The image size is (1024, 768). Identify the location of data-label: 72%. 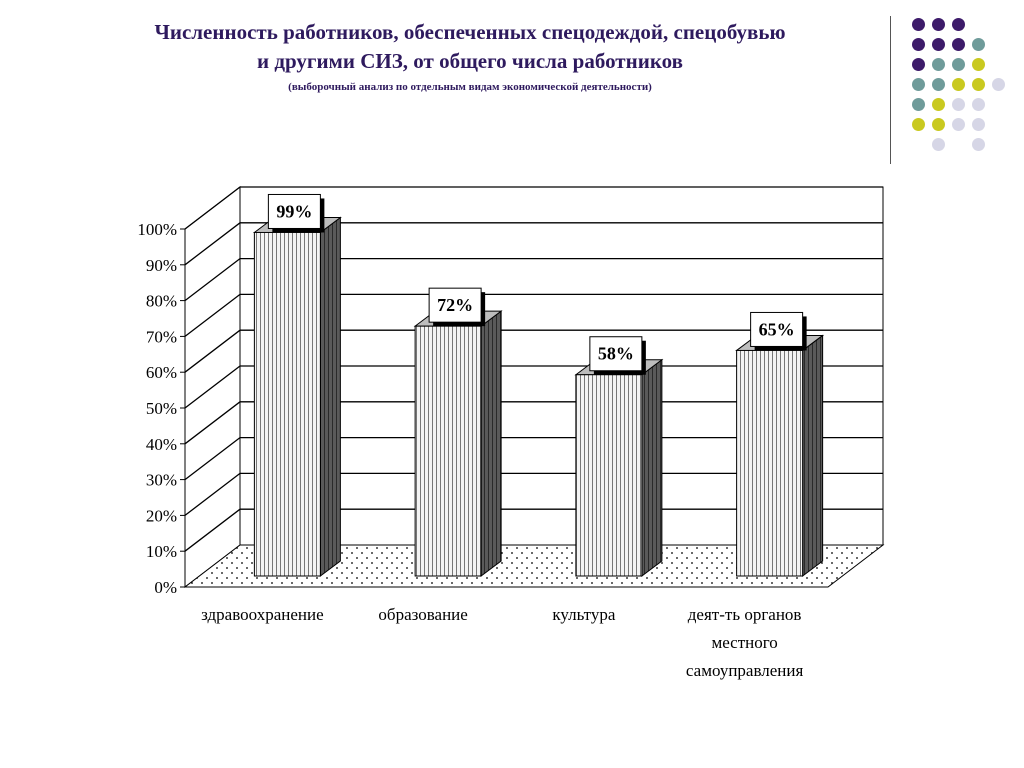
(455, 305).